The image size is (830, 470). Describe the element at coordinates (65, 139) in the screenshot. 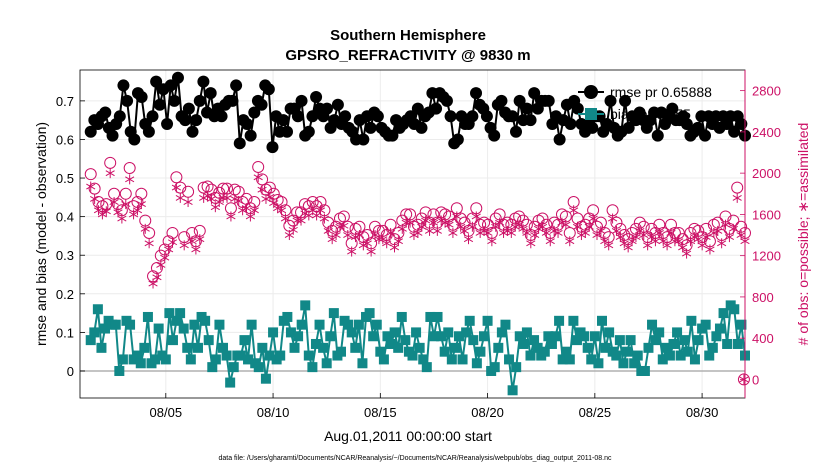

I see `y-tick-label: 0.6` at that location.